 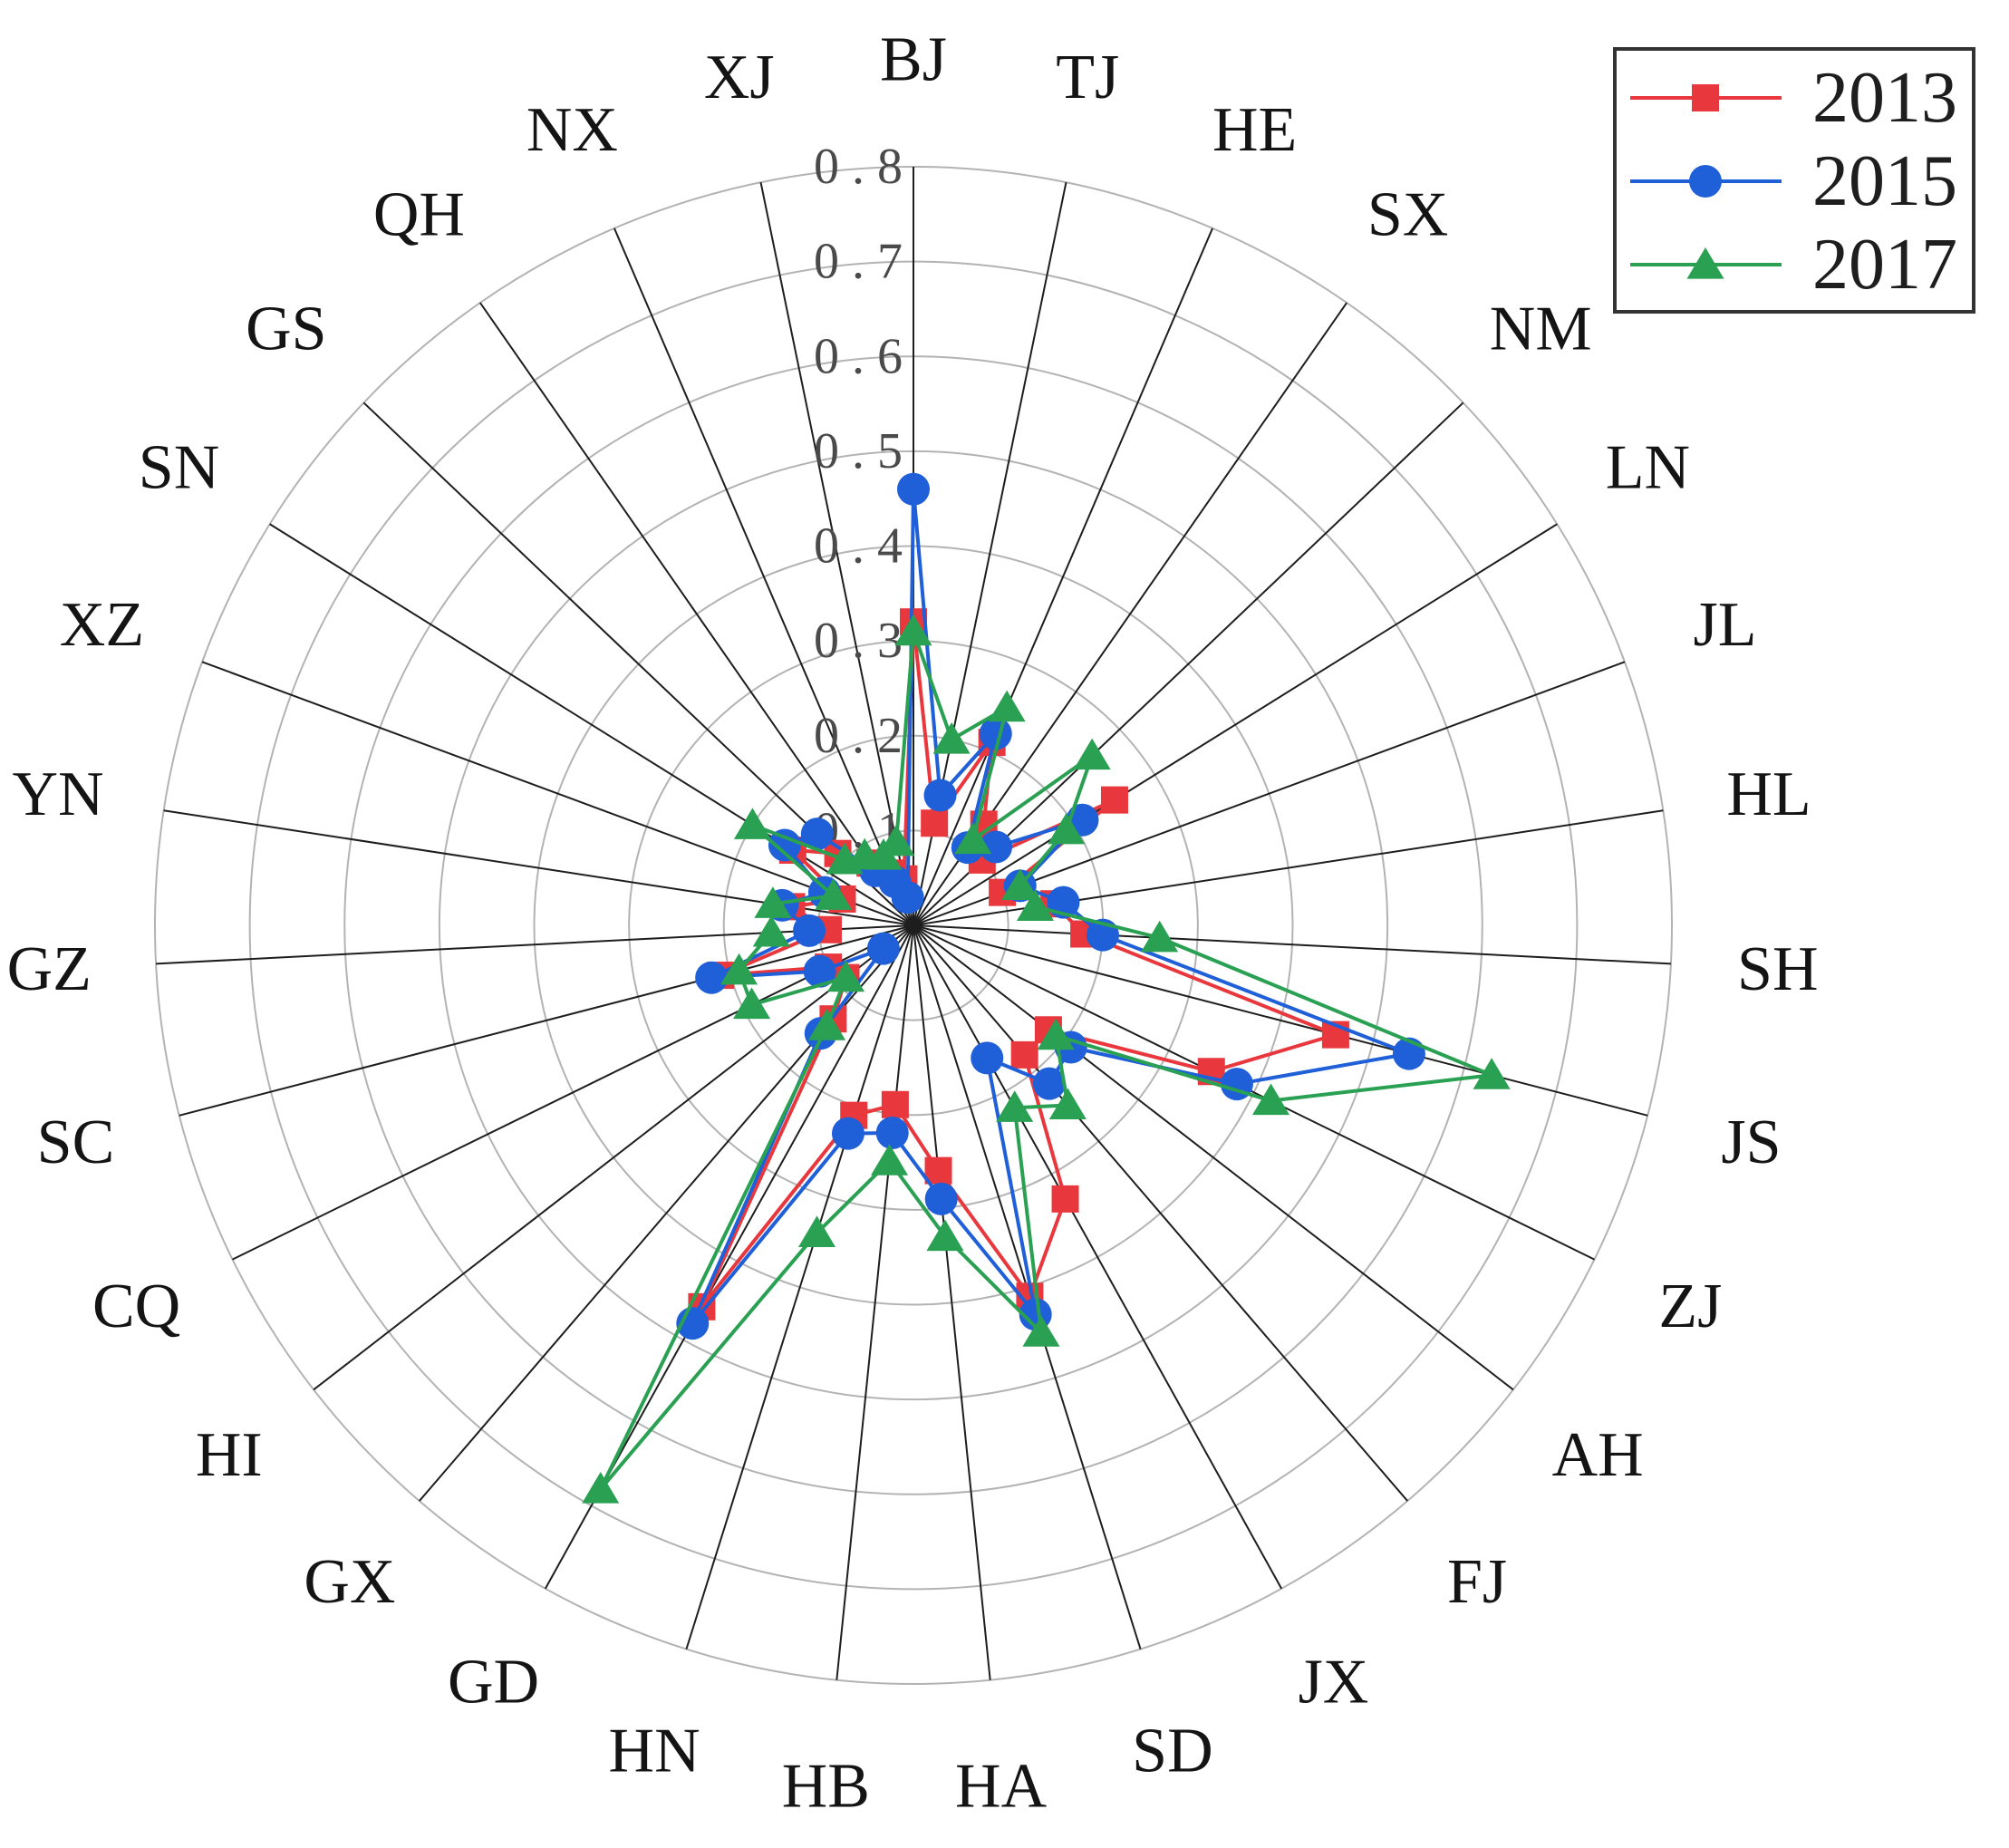 I want to click on category-label-hb: HB, so click(x=826, y=1787).